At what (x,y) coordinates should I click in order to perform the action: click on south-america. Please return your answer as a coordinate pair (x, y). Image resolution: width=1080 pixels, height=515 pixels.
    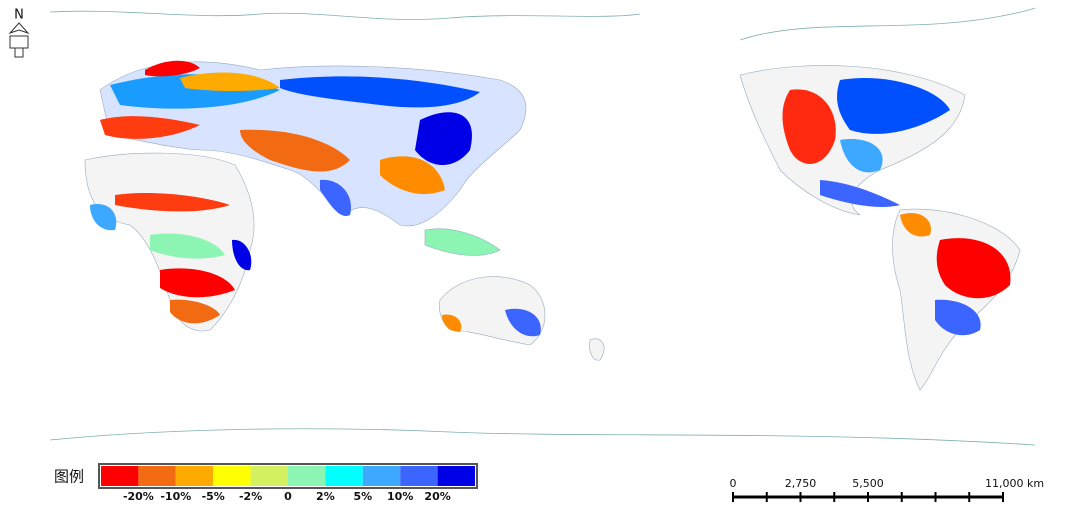
    Looking at the image, I should click on (956, 299).